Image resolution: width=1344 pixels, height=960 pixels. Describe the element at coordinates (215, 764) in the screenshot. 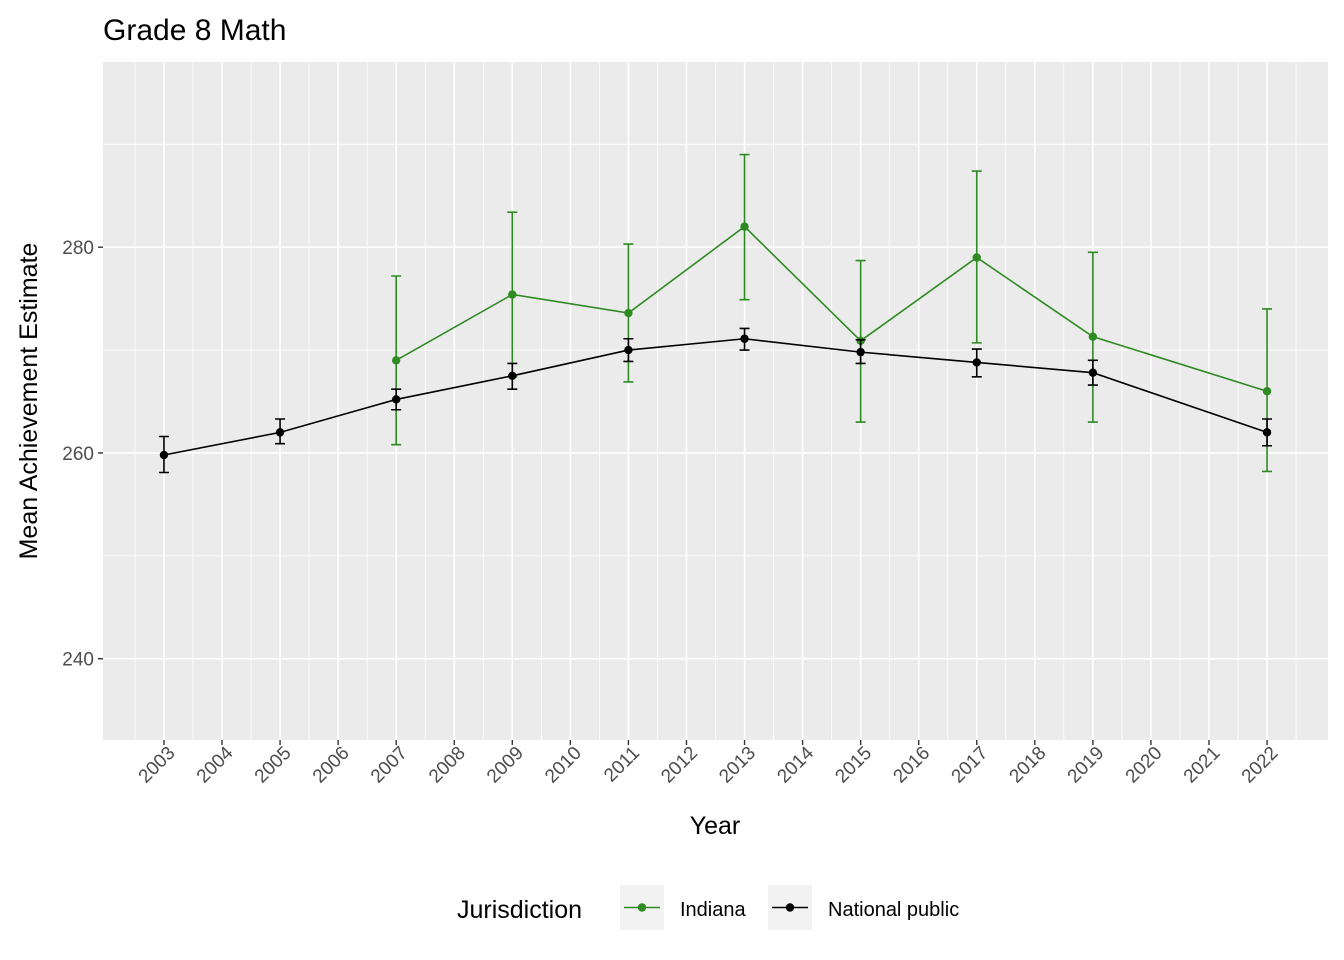

I see `x-tick-label: 2004` at that location.